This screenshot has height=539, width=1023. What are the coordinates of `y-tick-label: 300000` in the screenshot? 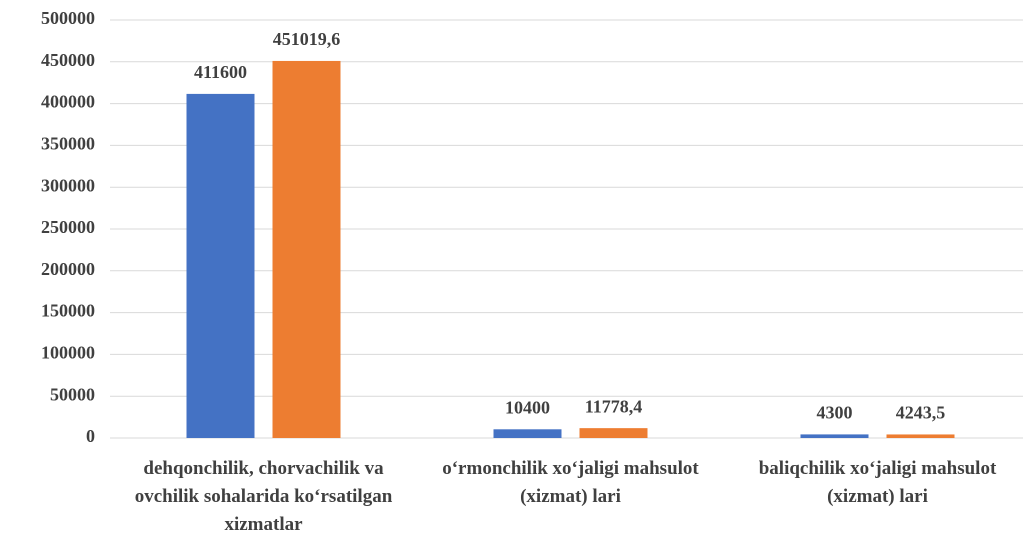 It's located at (68, 185).